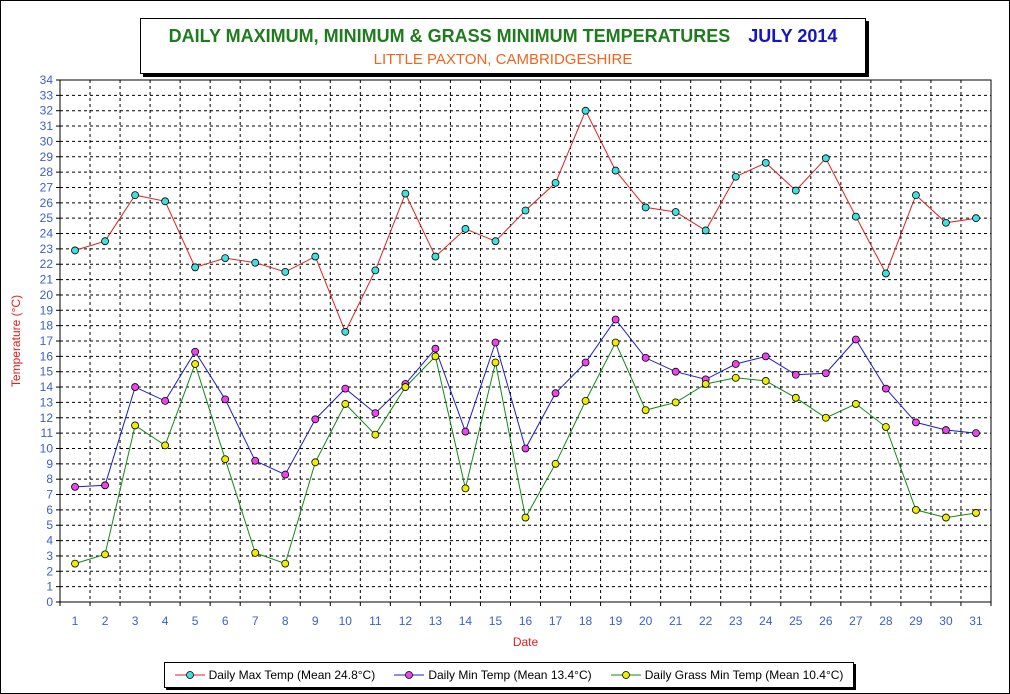 Image resolution: width=1010 pixels, height=694 pixels. What do you see at coordinates (195, 621) in the screenshot?
I see `x-tick-label: 5` at bounding box center [195, 621].